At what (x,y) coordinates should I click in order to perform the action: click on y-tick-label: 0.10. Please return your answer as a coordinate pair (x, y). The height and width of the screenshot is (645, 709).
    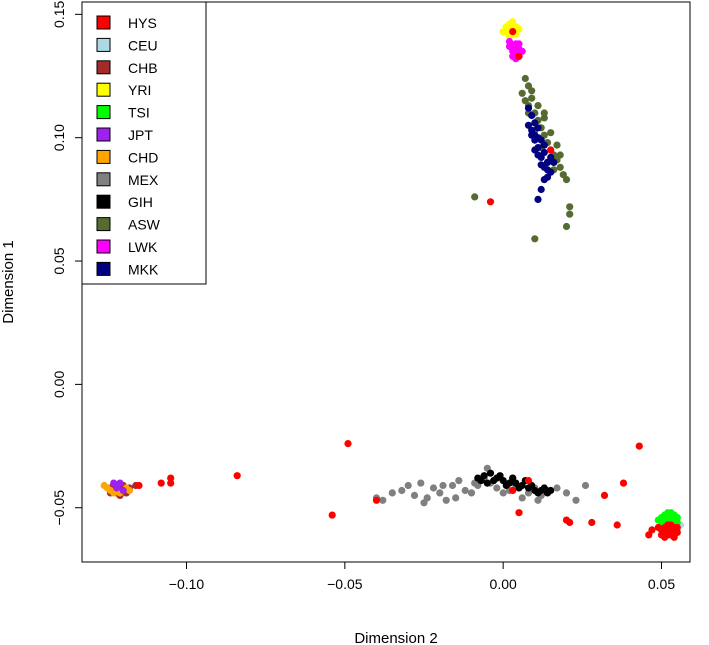
    Looking at the image, I should click on (59, 137).